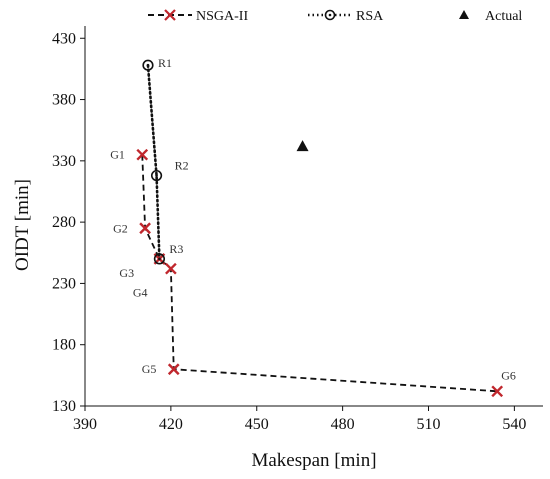  I want to click on point-marker-g2, so click(145, 228).